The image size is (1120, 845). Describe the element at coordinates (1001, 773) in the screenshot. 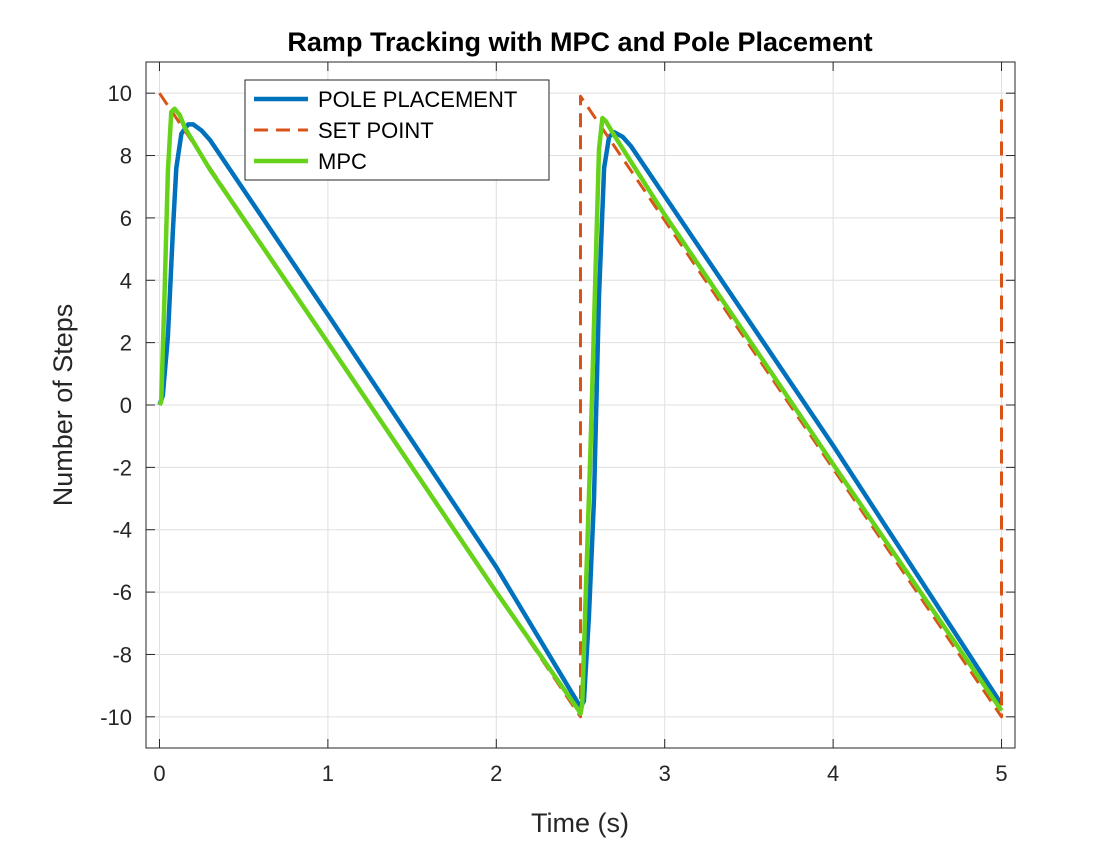

I see `x-tick-label: 5` at that location.